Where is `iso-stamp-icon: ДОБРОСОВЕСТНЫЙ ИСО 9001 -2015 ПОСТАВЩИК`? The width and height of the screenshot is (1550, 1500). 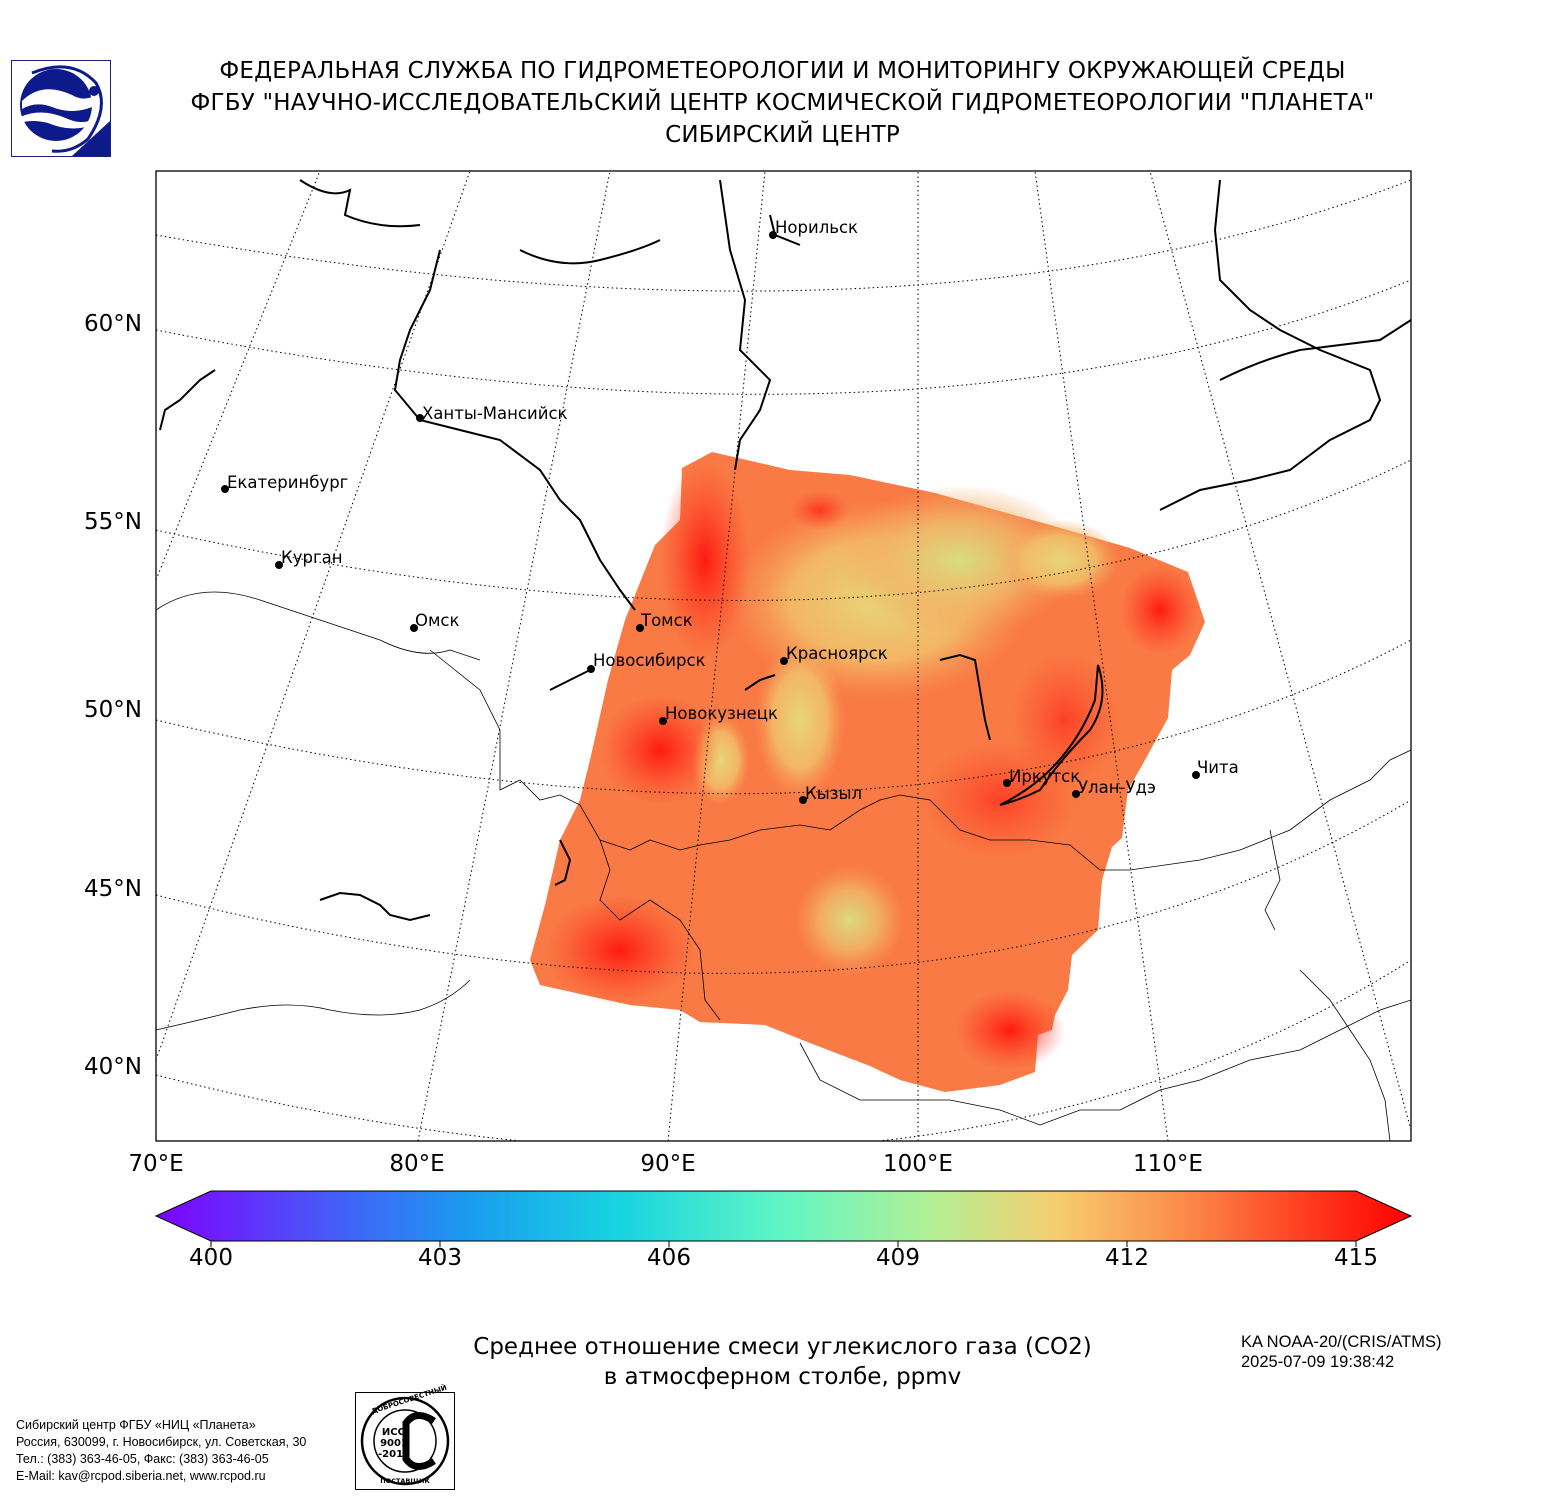 iso-stamp-icon: ДОБРОСОВЕСТНЫЙ ИСО 9001 -2015 ПОСТАВЩИК is located at coordinates (405, 1437).